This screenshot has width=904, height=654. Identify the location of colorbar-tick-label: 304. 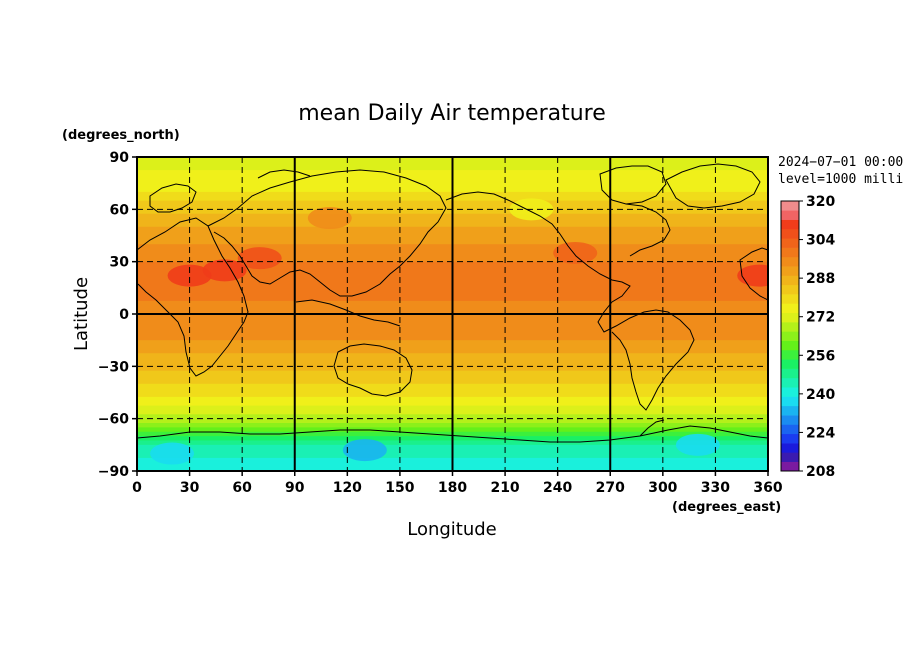
(820, 241).